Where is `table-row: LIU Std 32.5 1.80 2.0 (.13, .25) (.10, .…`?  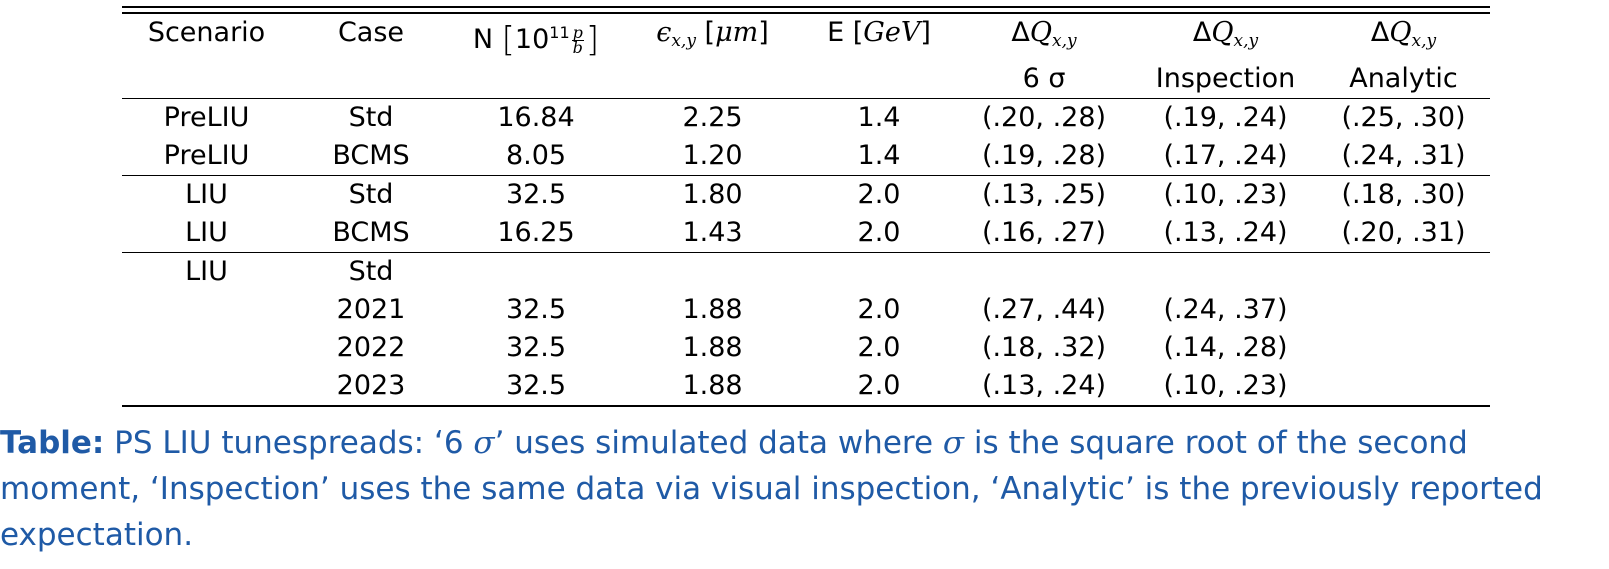
table-row: LIU Std 32.5 1.80 2.0 (.13, .25) (.10, .… is located at coordinates (806, 194).